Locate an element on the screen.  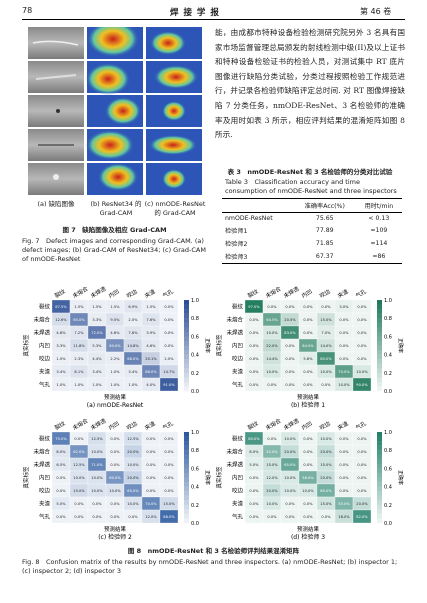
table-cell: 77.89 is located at coordinates (324, 230).